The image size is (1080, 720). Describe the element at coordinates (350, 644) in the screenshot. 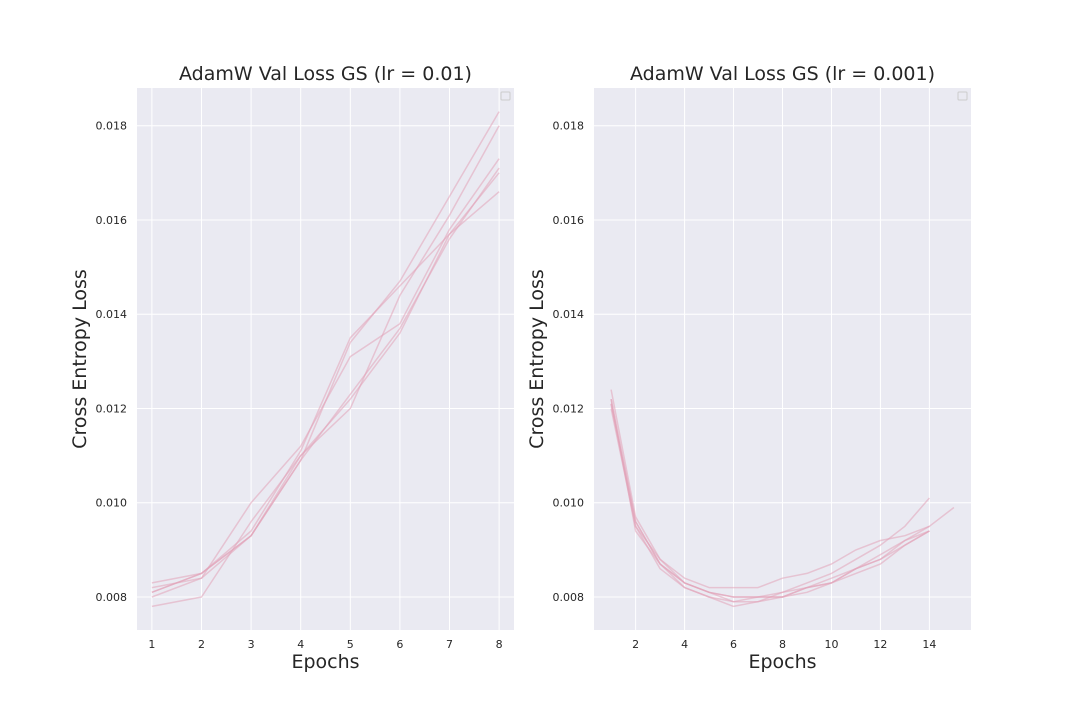

I see `x-tick-label: 5` at that location.